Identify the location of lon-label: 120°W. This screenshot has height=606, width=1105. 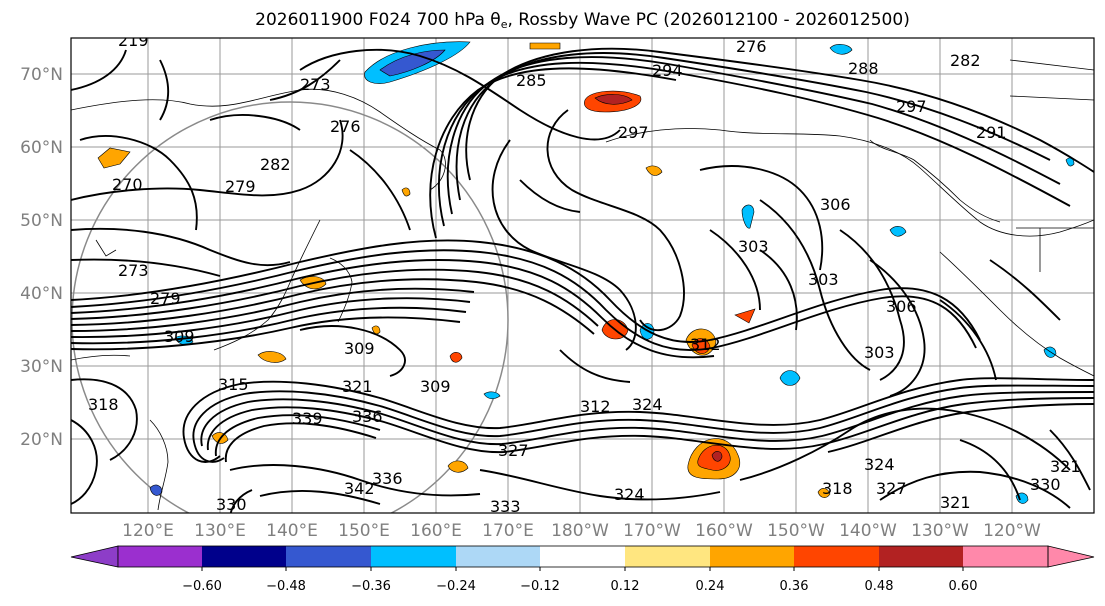
(1012, 531).